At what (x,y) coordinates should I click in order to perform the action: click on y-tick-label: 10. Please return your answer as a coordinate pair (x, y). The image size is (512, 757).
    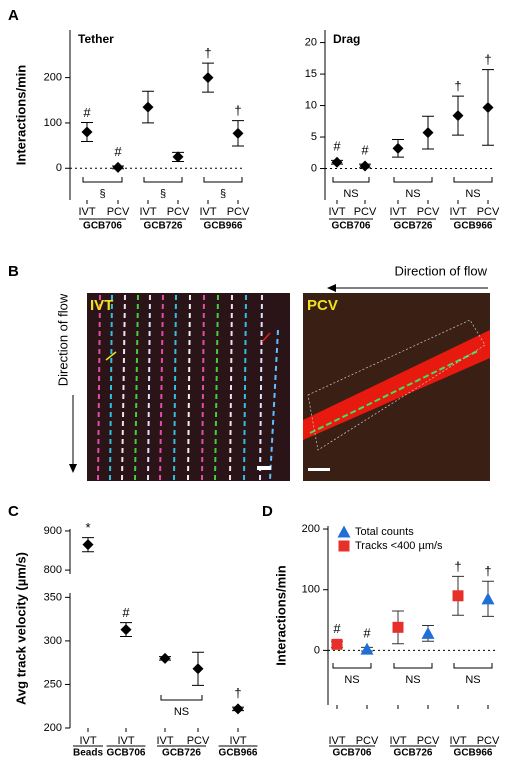
    Looking at the image, I should click on (311, 105).